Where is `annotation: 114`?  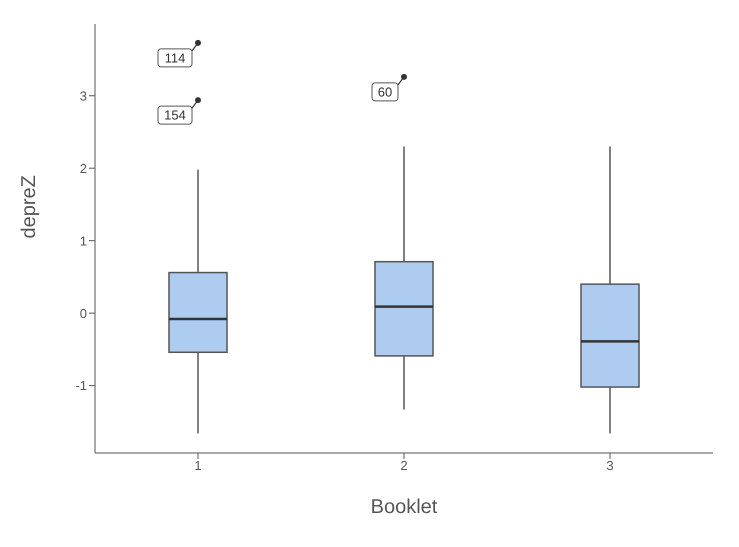 annotation: 114 is located at coordinates (175, 58).